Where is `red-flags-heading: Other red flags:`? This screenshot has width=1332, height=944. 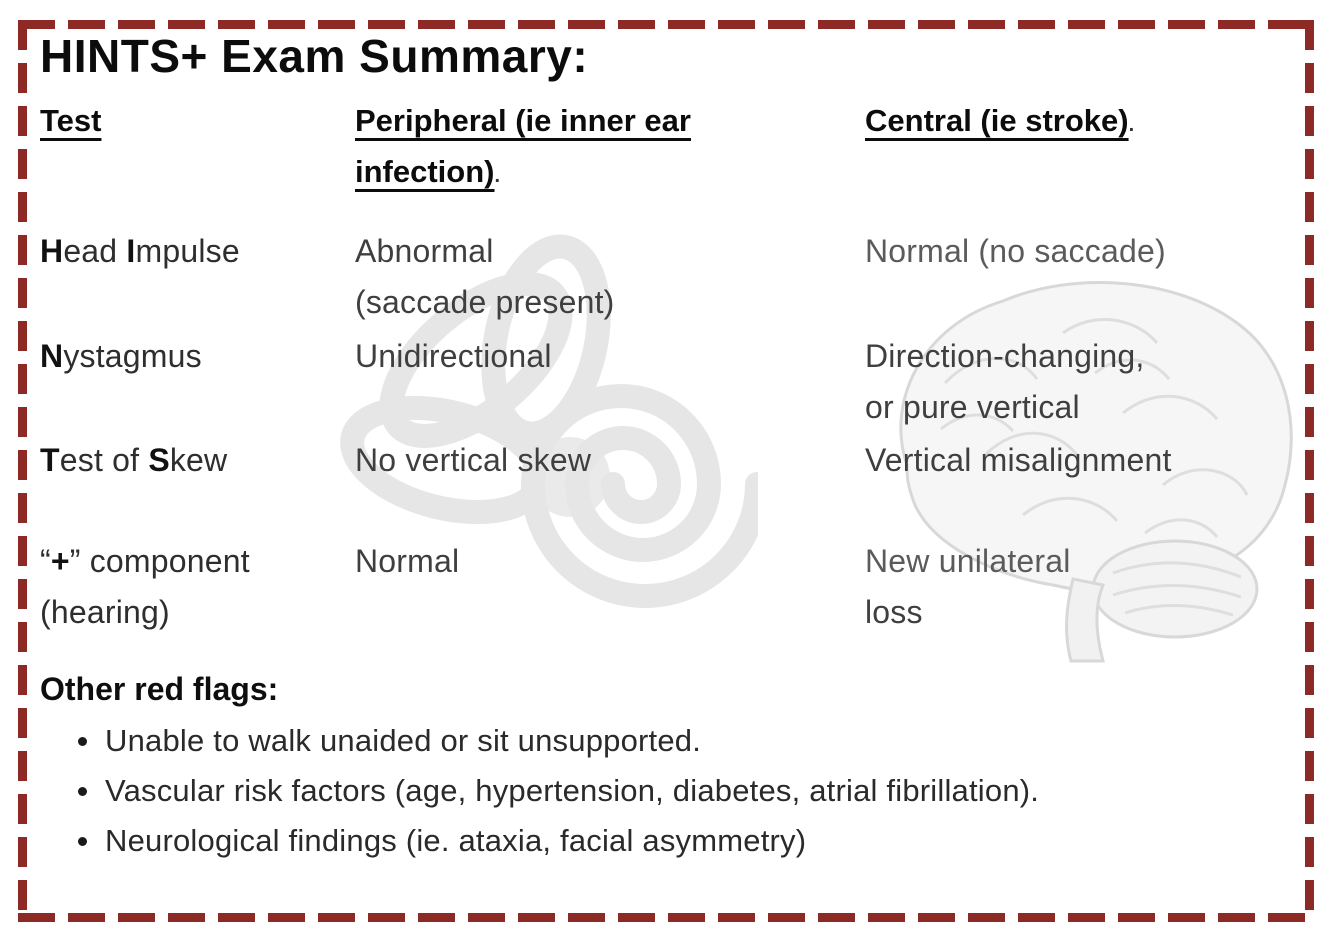
red-flags-heading: Other red flags: is located at coordinates (159, 689).